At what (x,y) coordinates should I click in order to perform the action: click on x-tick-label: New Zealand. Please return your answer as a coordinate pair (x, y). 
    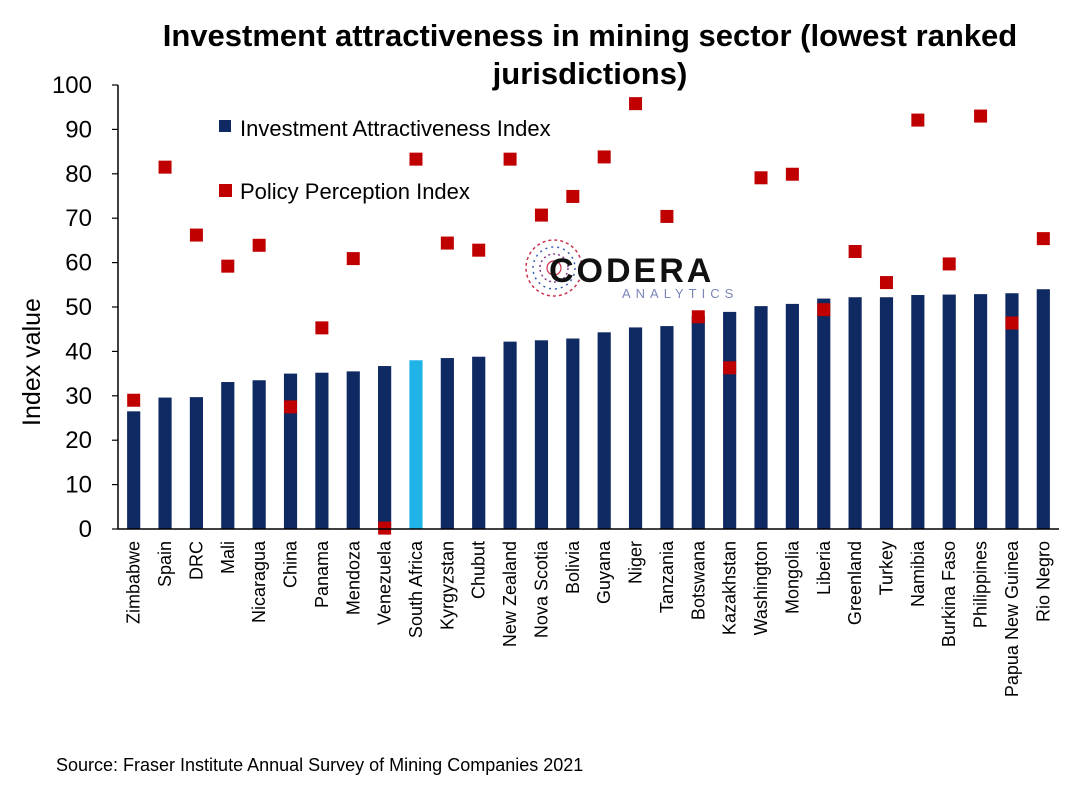
    Looking at the image, I should click on (510, 594).